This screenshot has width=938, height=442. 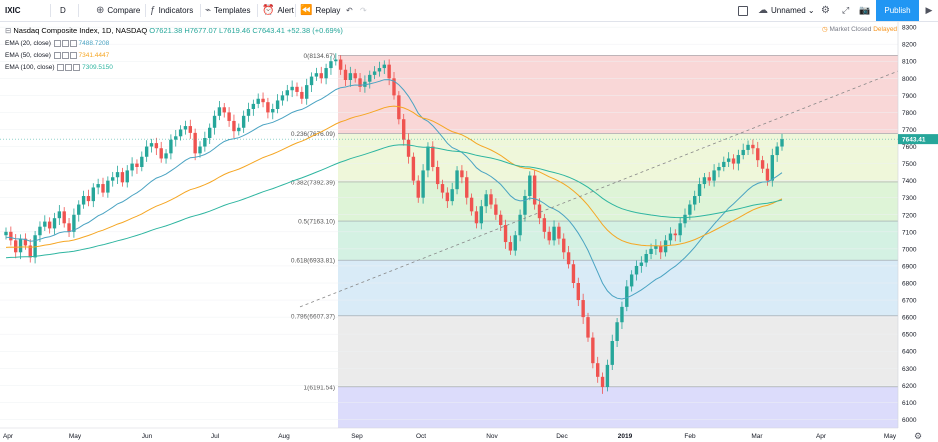 What do you see at coordinates (909, 113) in the screenshot?
I see `price-tick-label: 7800` at bounding box center [909, 113].